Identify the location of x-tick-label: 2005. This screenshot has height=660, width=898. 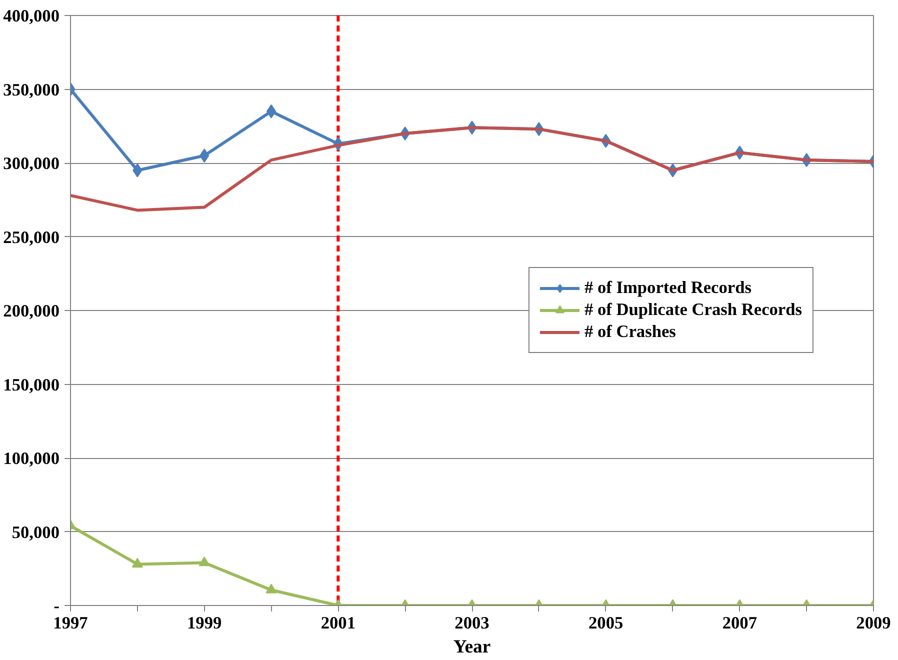
(606, 623).